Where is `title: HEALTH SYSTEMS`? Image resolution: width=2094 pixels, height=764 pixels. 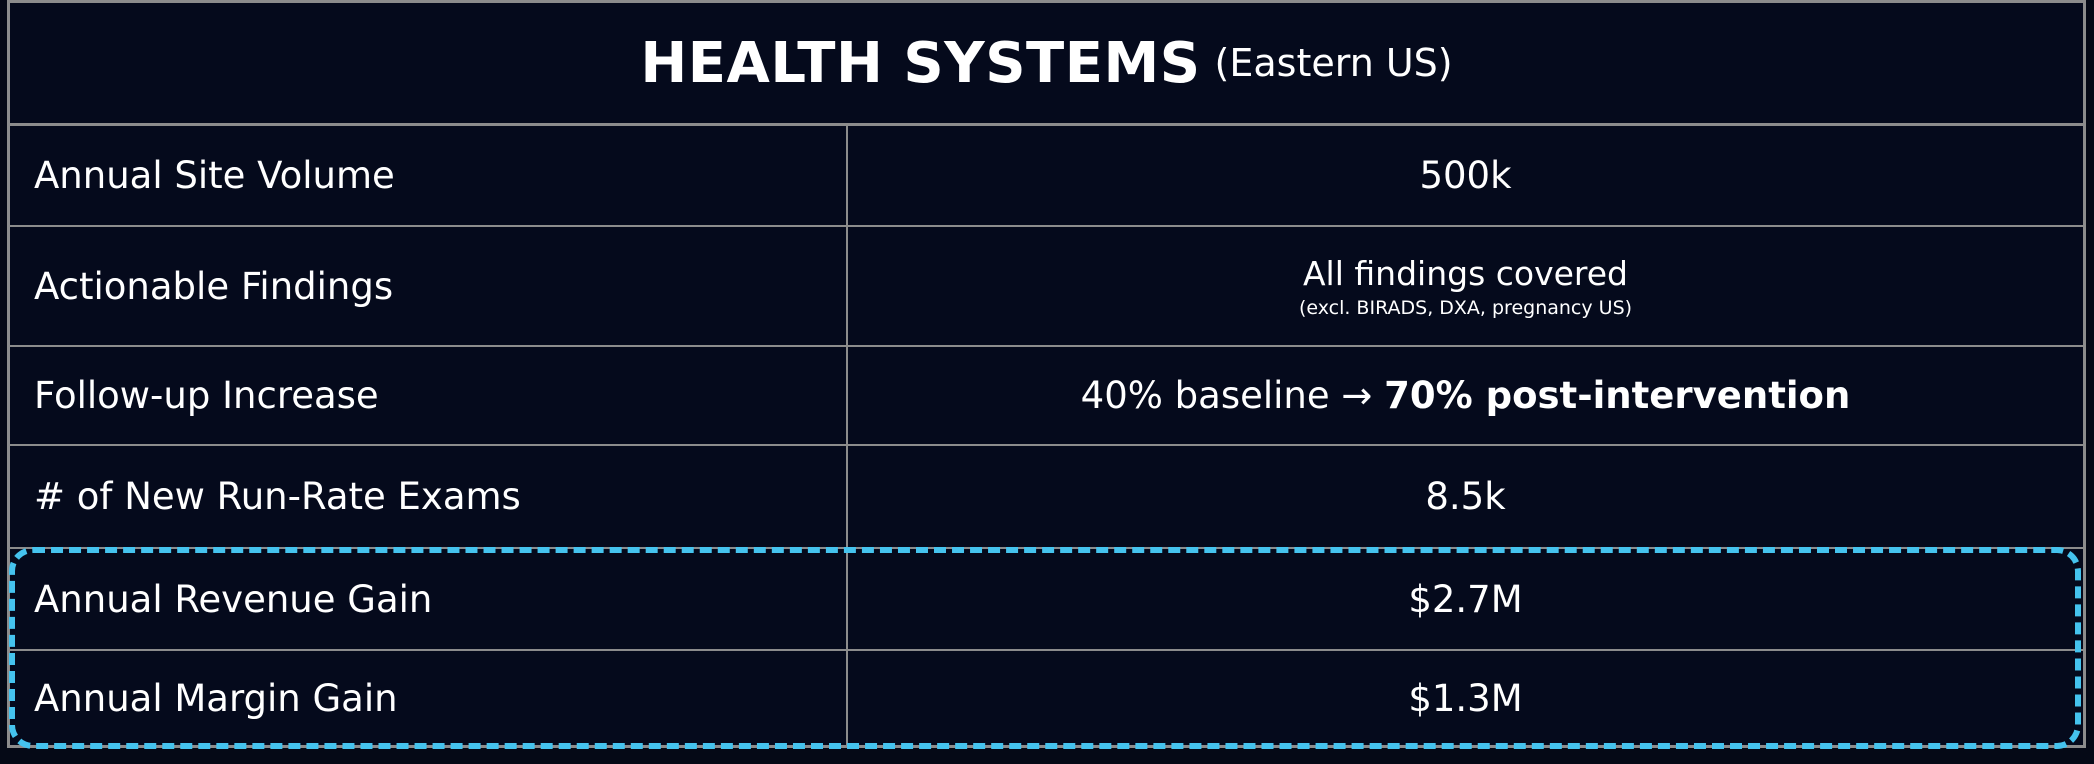 title: HEALTH SYSTEMS is located at coordinates (920, 63).